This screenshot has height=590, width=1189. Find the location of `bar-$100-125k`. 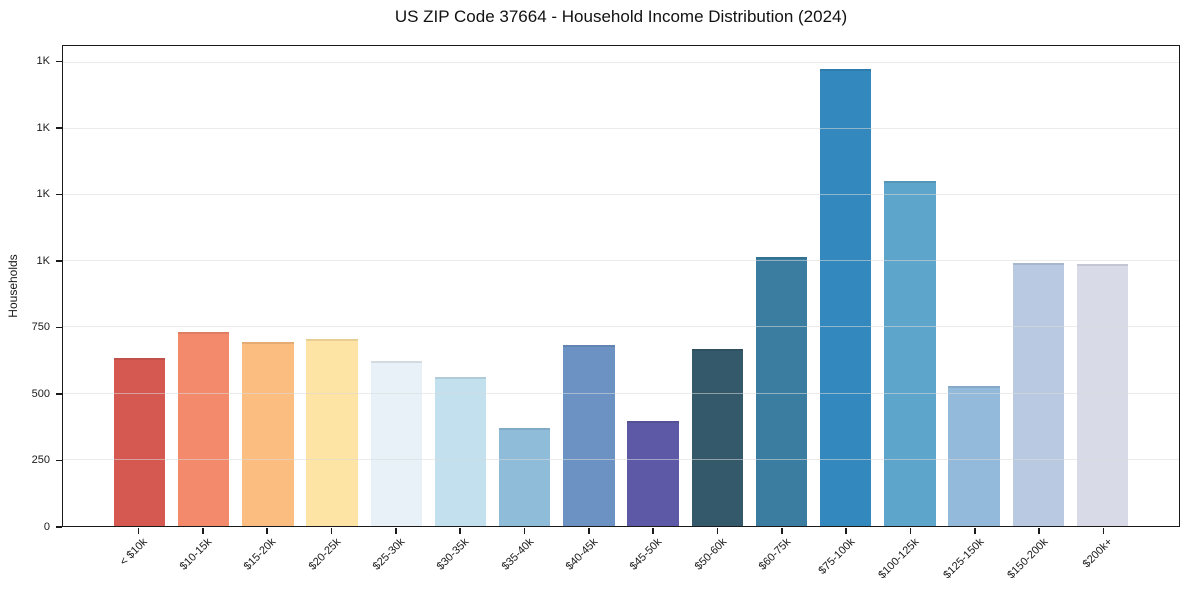

bar-$100-125k is located at coordinates (910, 353).